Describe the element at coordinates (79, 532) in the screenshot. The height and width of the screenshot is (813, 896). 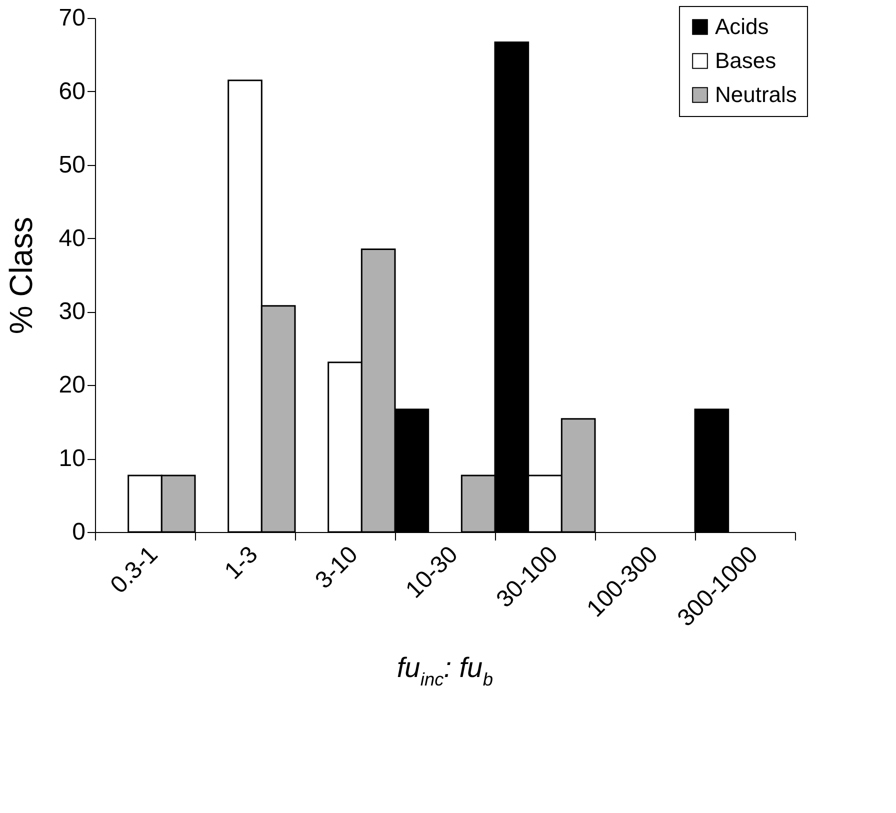
I see `y-tick-label: 0` at that location.